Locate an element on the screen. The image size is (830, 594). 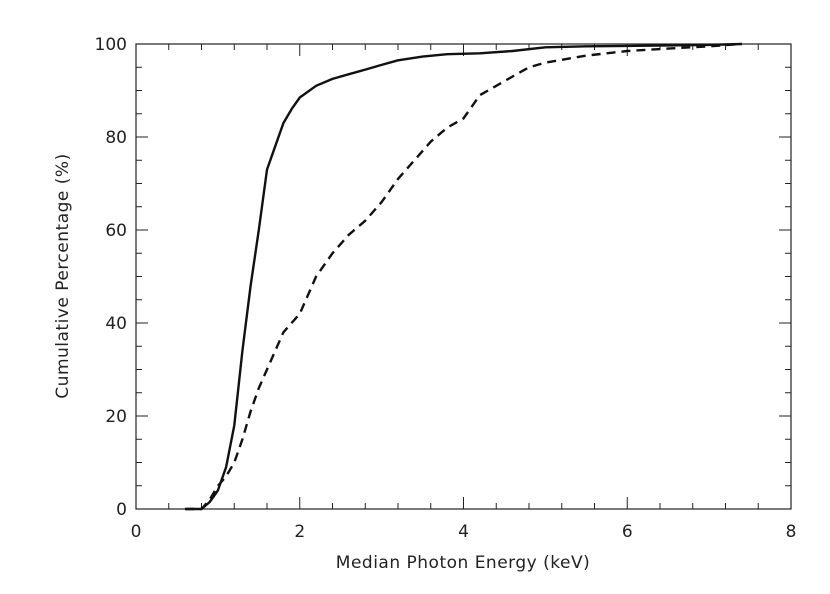
y-tick-label: 20 is located at coordinates (116, 417).